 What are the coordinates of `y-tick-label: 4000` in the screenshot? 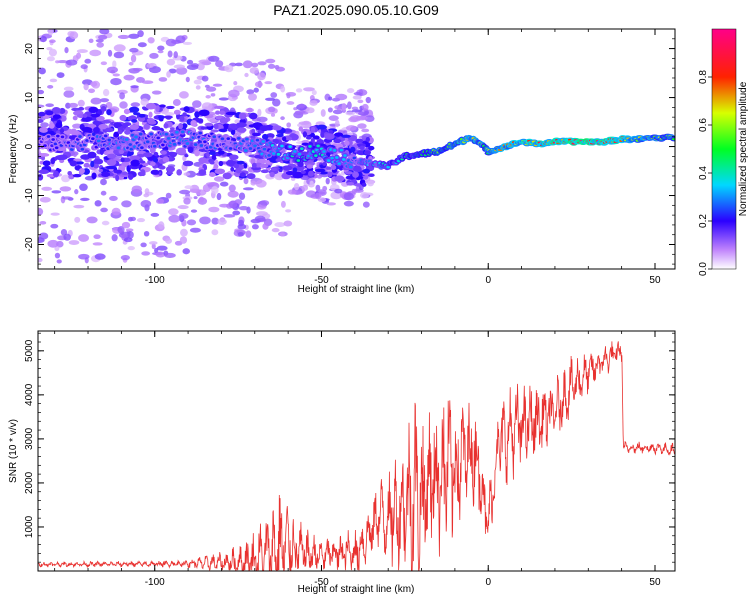 It's located at (29, 394).